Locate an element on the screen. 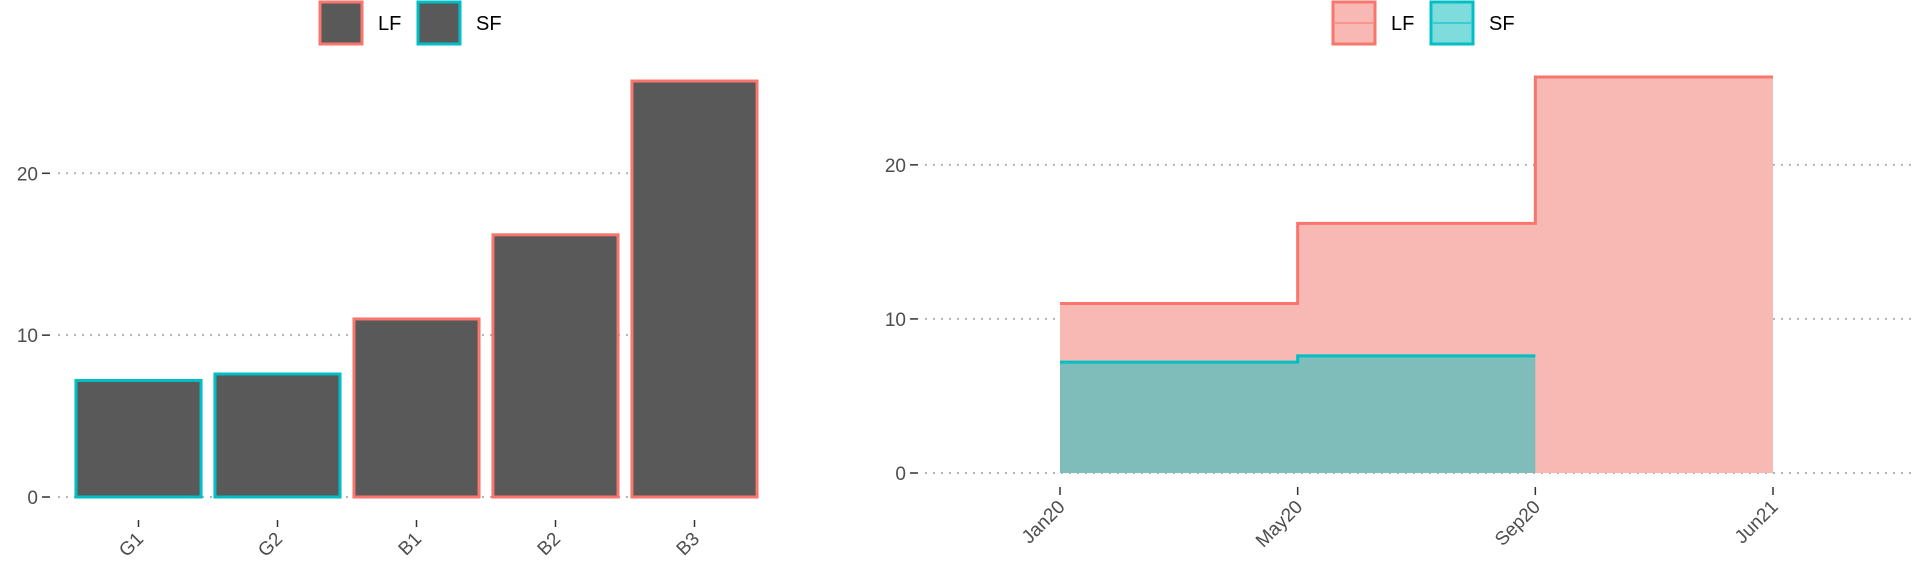  area-legend: LF SF is located at coordinates (1423, 23).